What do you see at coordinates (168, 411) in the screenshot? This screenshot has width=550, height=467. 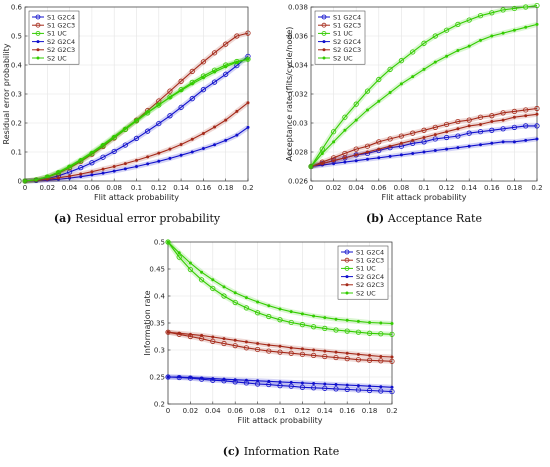 I see `x-tick-label: 0` at bounding box center [168, 411].